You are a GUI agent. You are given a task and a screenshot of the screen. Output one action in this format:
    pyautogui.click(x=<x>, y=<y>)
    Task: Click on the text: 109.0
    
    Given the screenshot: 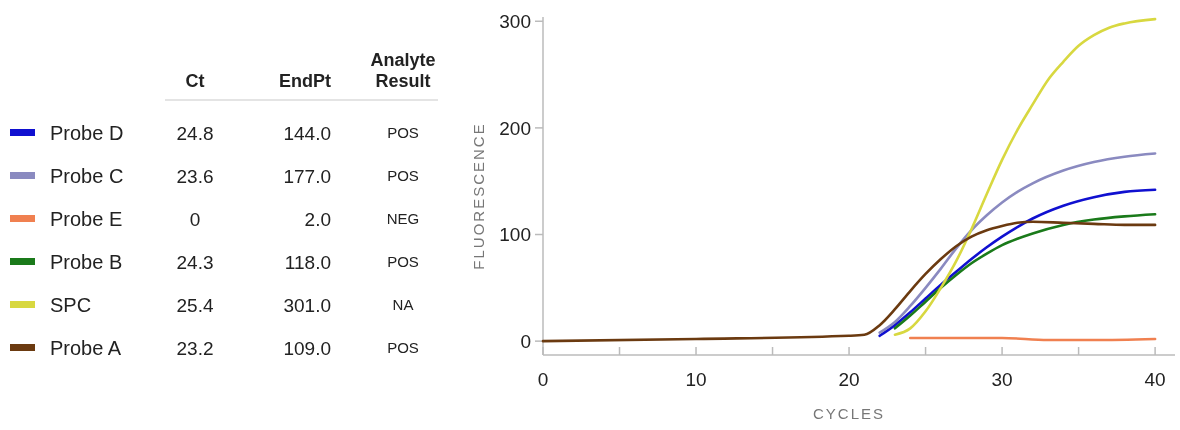 What is the action you would take?
    pyautogui.click(x=307, y=348)
    